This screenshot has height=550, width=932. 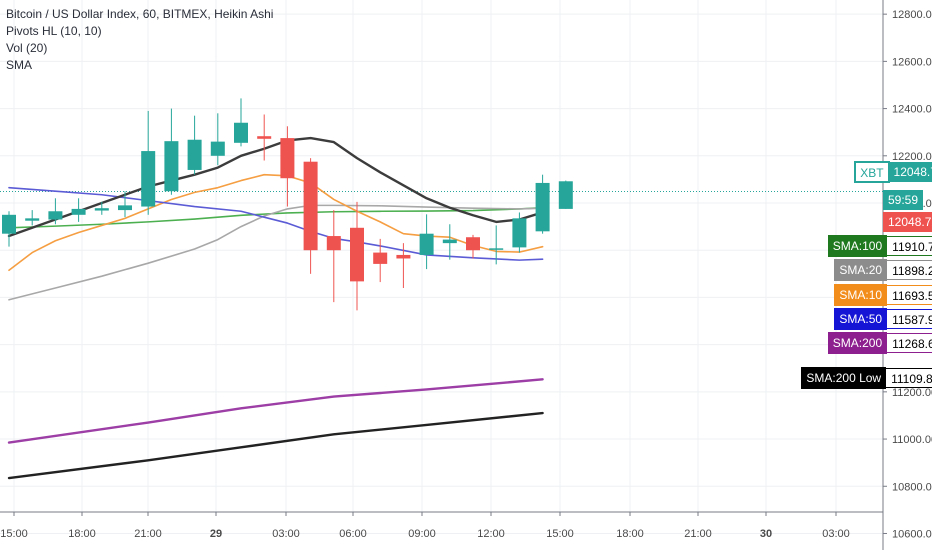 What do you see at coordinates (912, 393) in the screenshot?
I see `y-tick-label: 11200.00` at bounding box center [912, 393].